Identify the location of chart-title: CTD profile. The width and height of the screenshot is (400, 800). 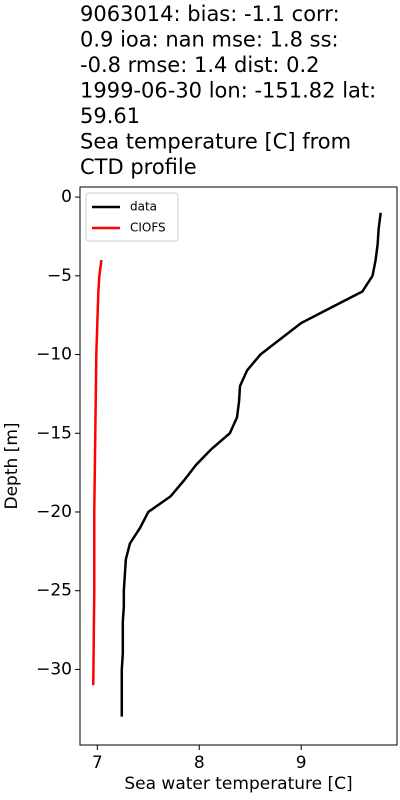
(138, 167).